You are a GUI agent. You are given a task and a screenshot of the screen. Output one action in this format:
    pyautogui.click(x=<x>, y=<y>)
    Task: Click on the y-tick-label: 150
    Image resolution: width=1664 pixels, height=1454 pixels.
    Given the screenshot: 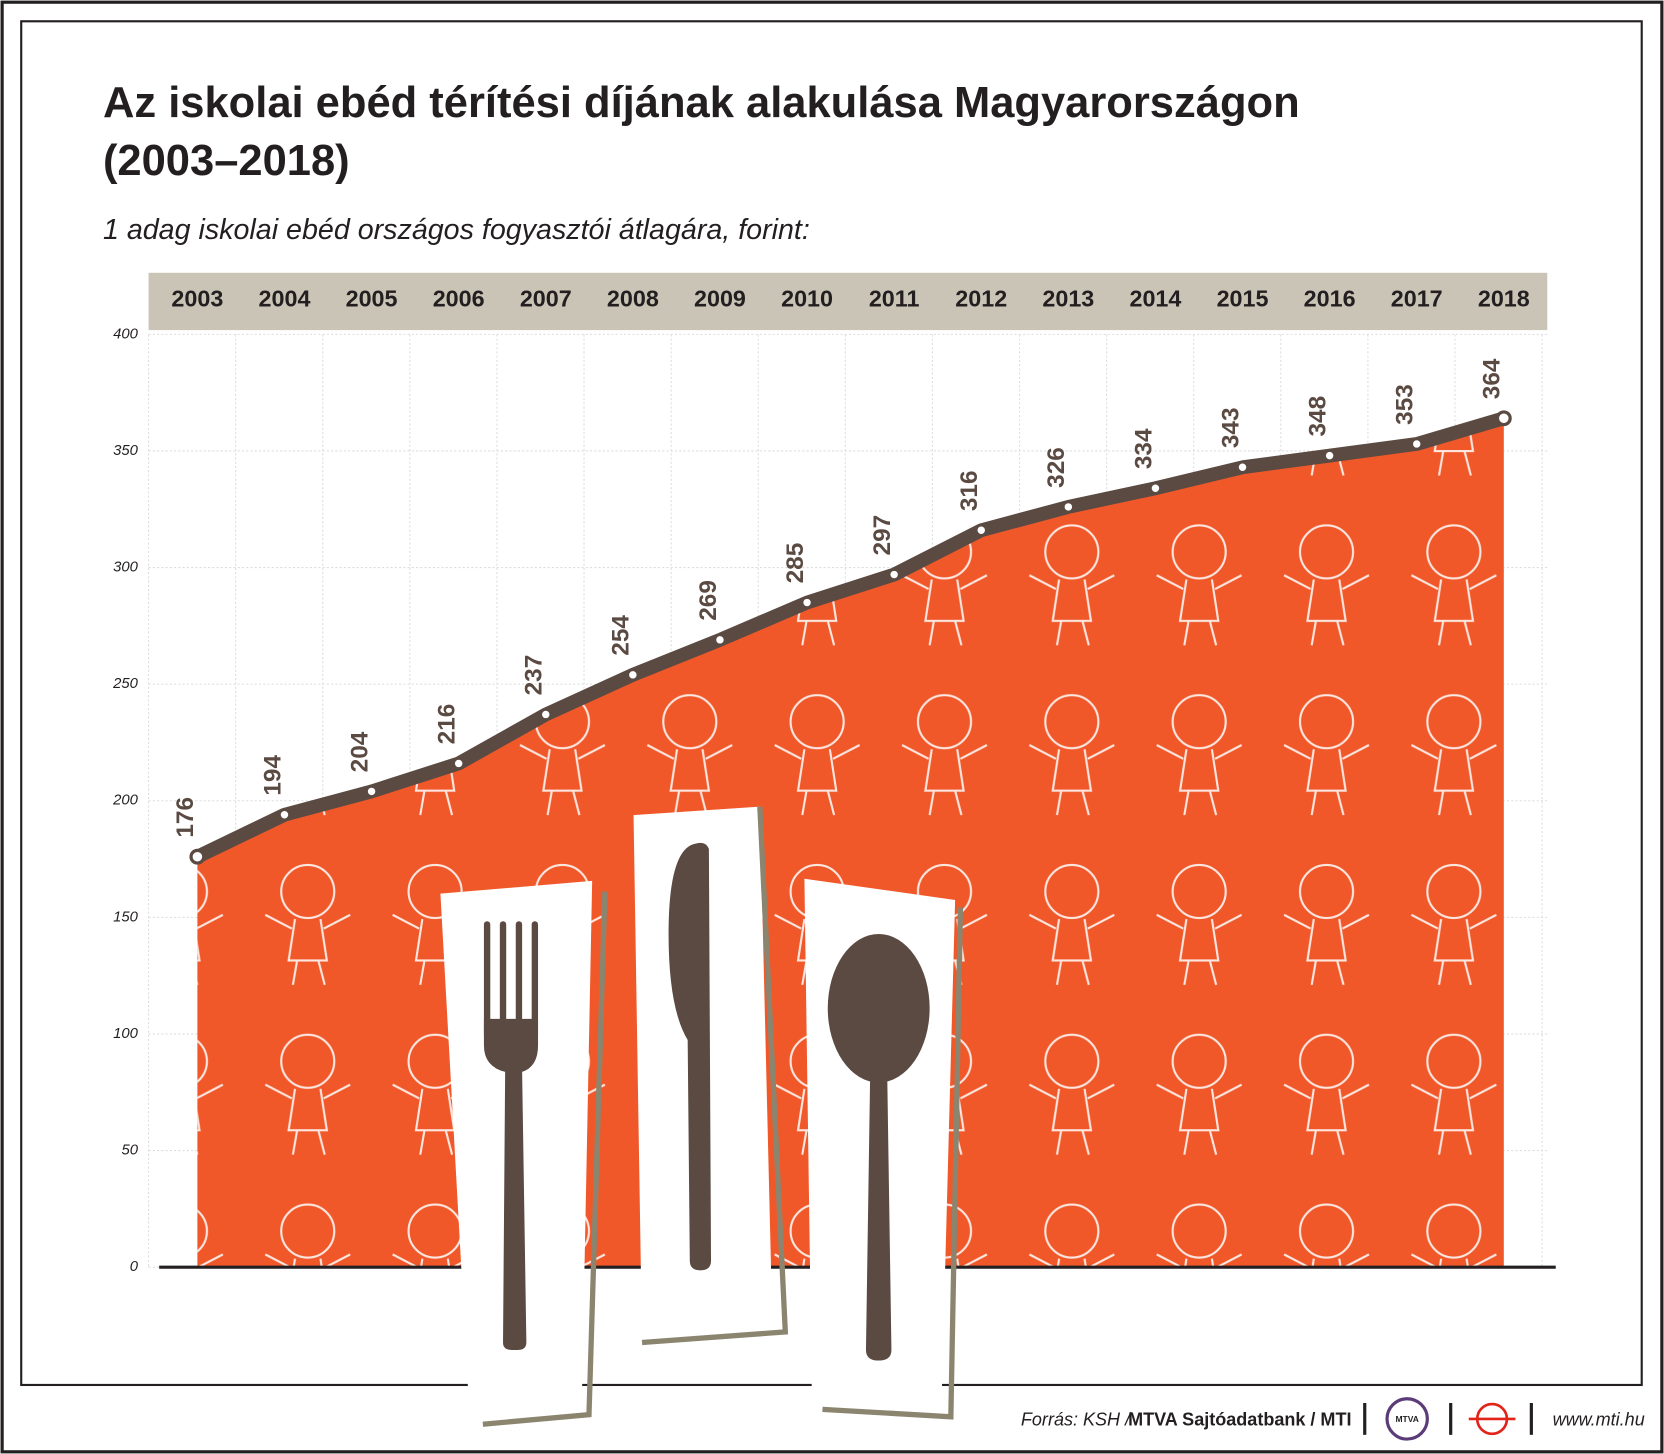 What is the action you would take?
    pyautogui.click(x=126, y=917)
    